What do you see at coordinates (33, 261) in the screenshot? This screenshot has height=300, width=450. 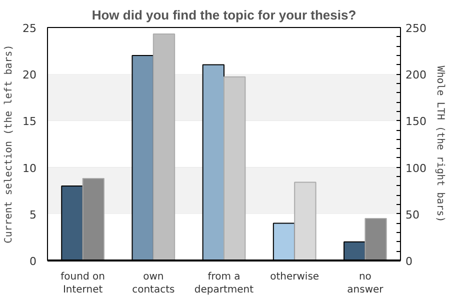 I see `y-tick-label: 0` at bounding box center [33, 261].